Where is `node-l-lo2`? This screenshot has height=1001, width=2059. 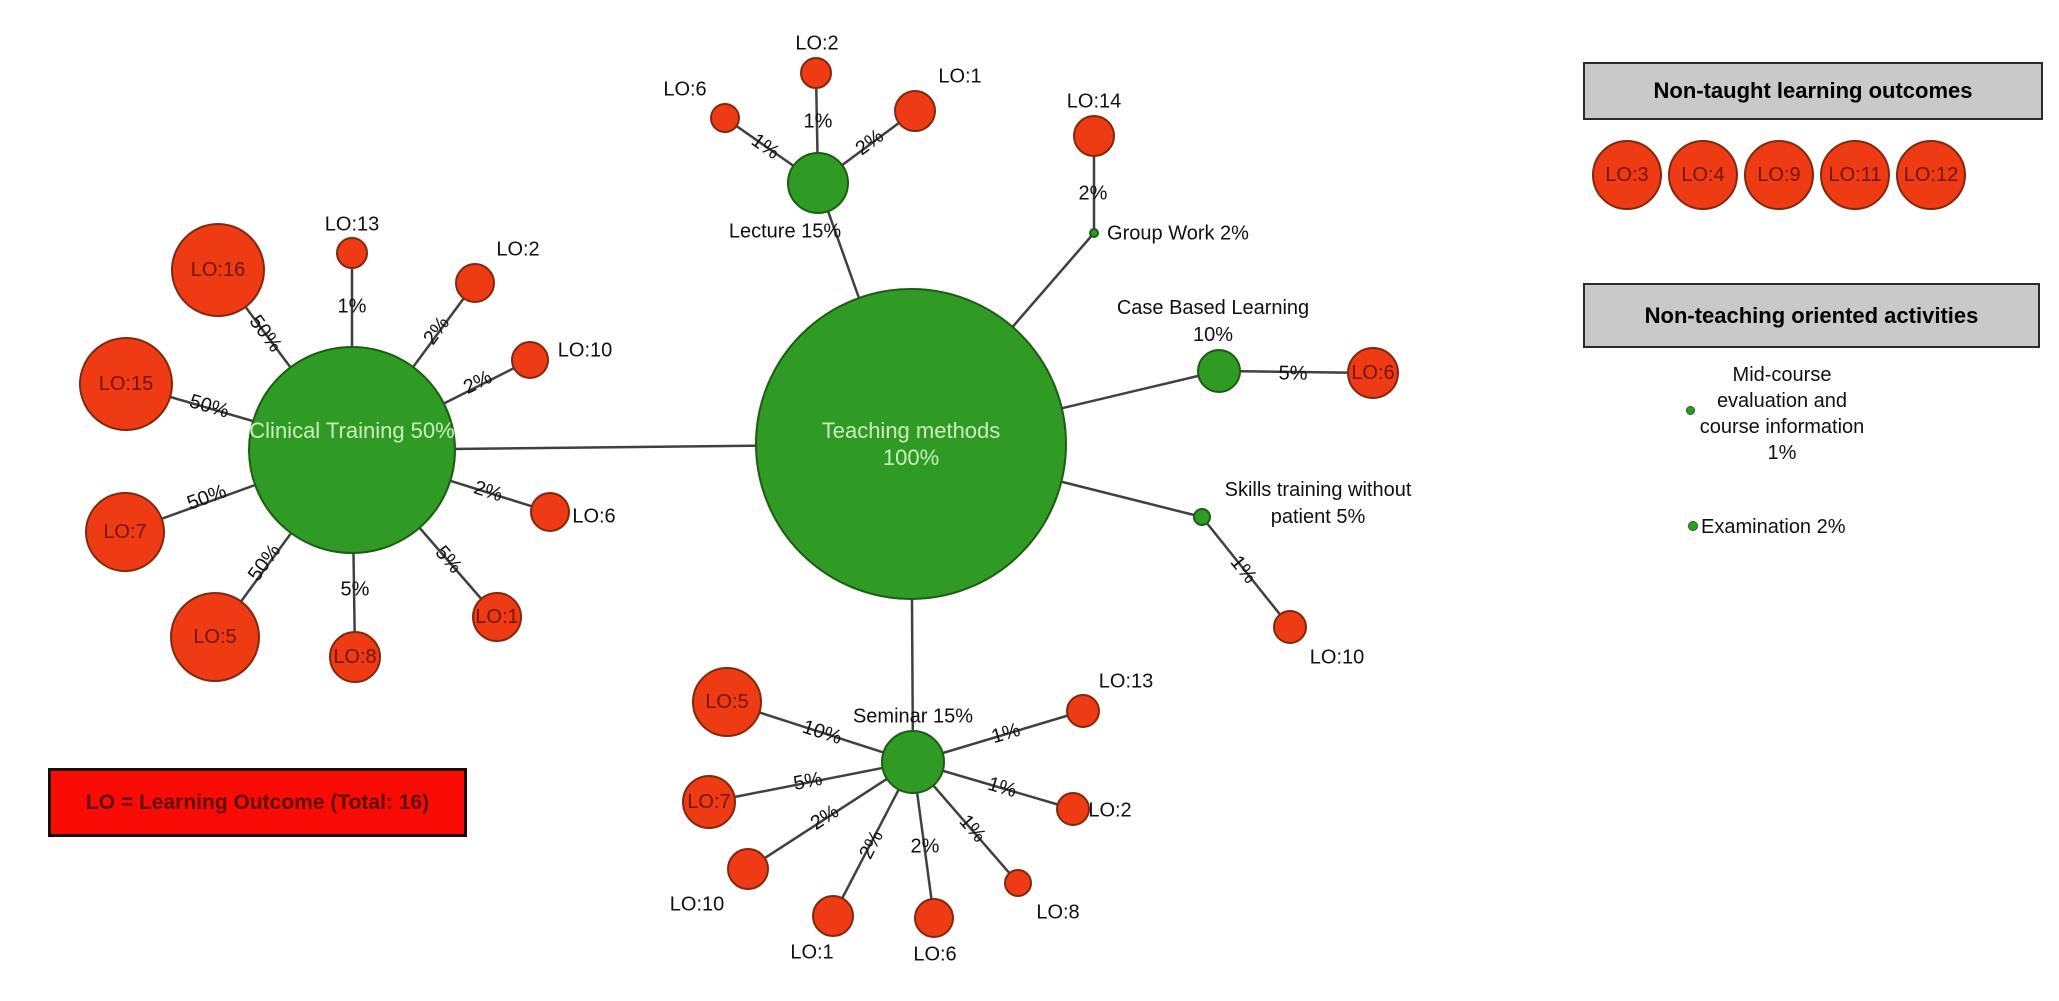 node-l-lo2 is located at coordinates (816, 73).